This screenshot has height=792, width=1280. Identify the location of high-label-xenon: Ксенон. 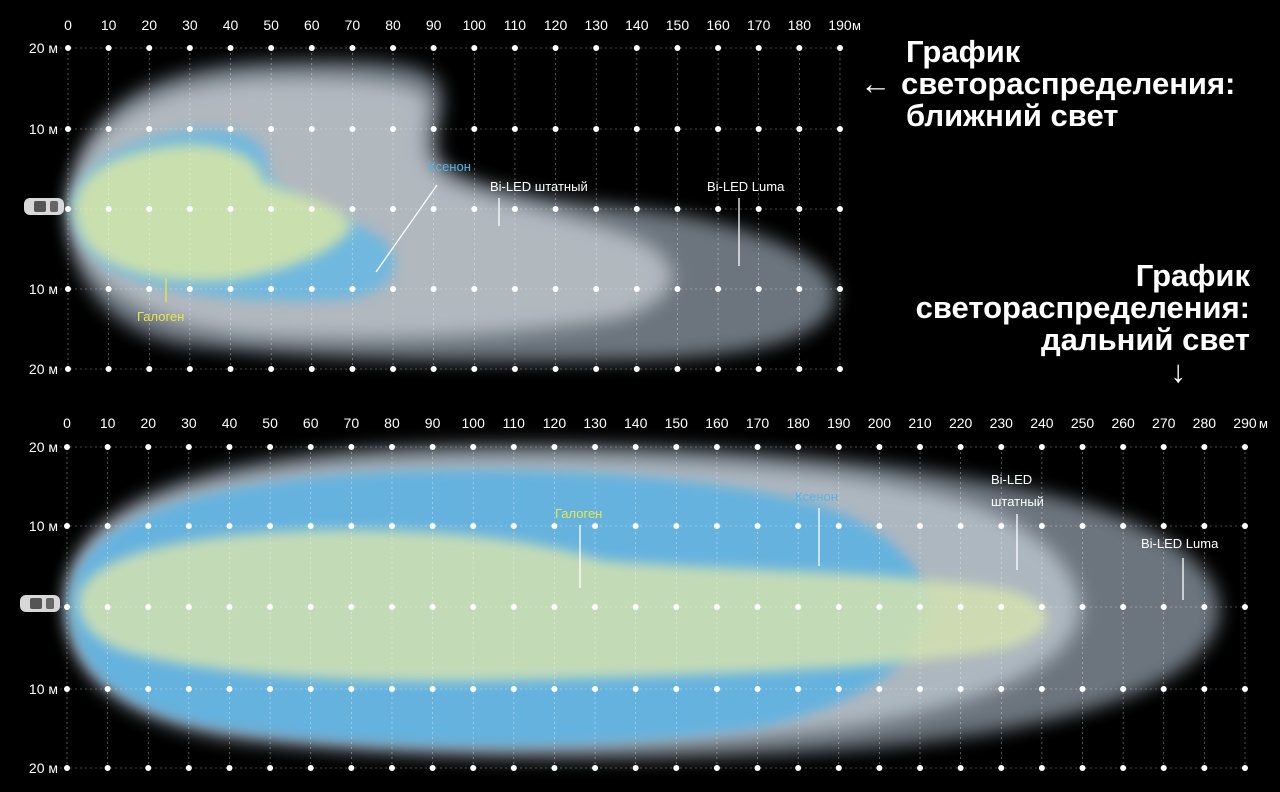
(816, 496).